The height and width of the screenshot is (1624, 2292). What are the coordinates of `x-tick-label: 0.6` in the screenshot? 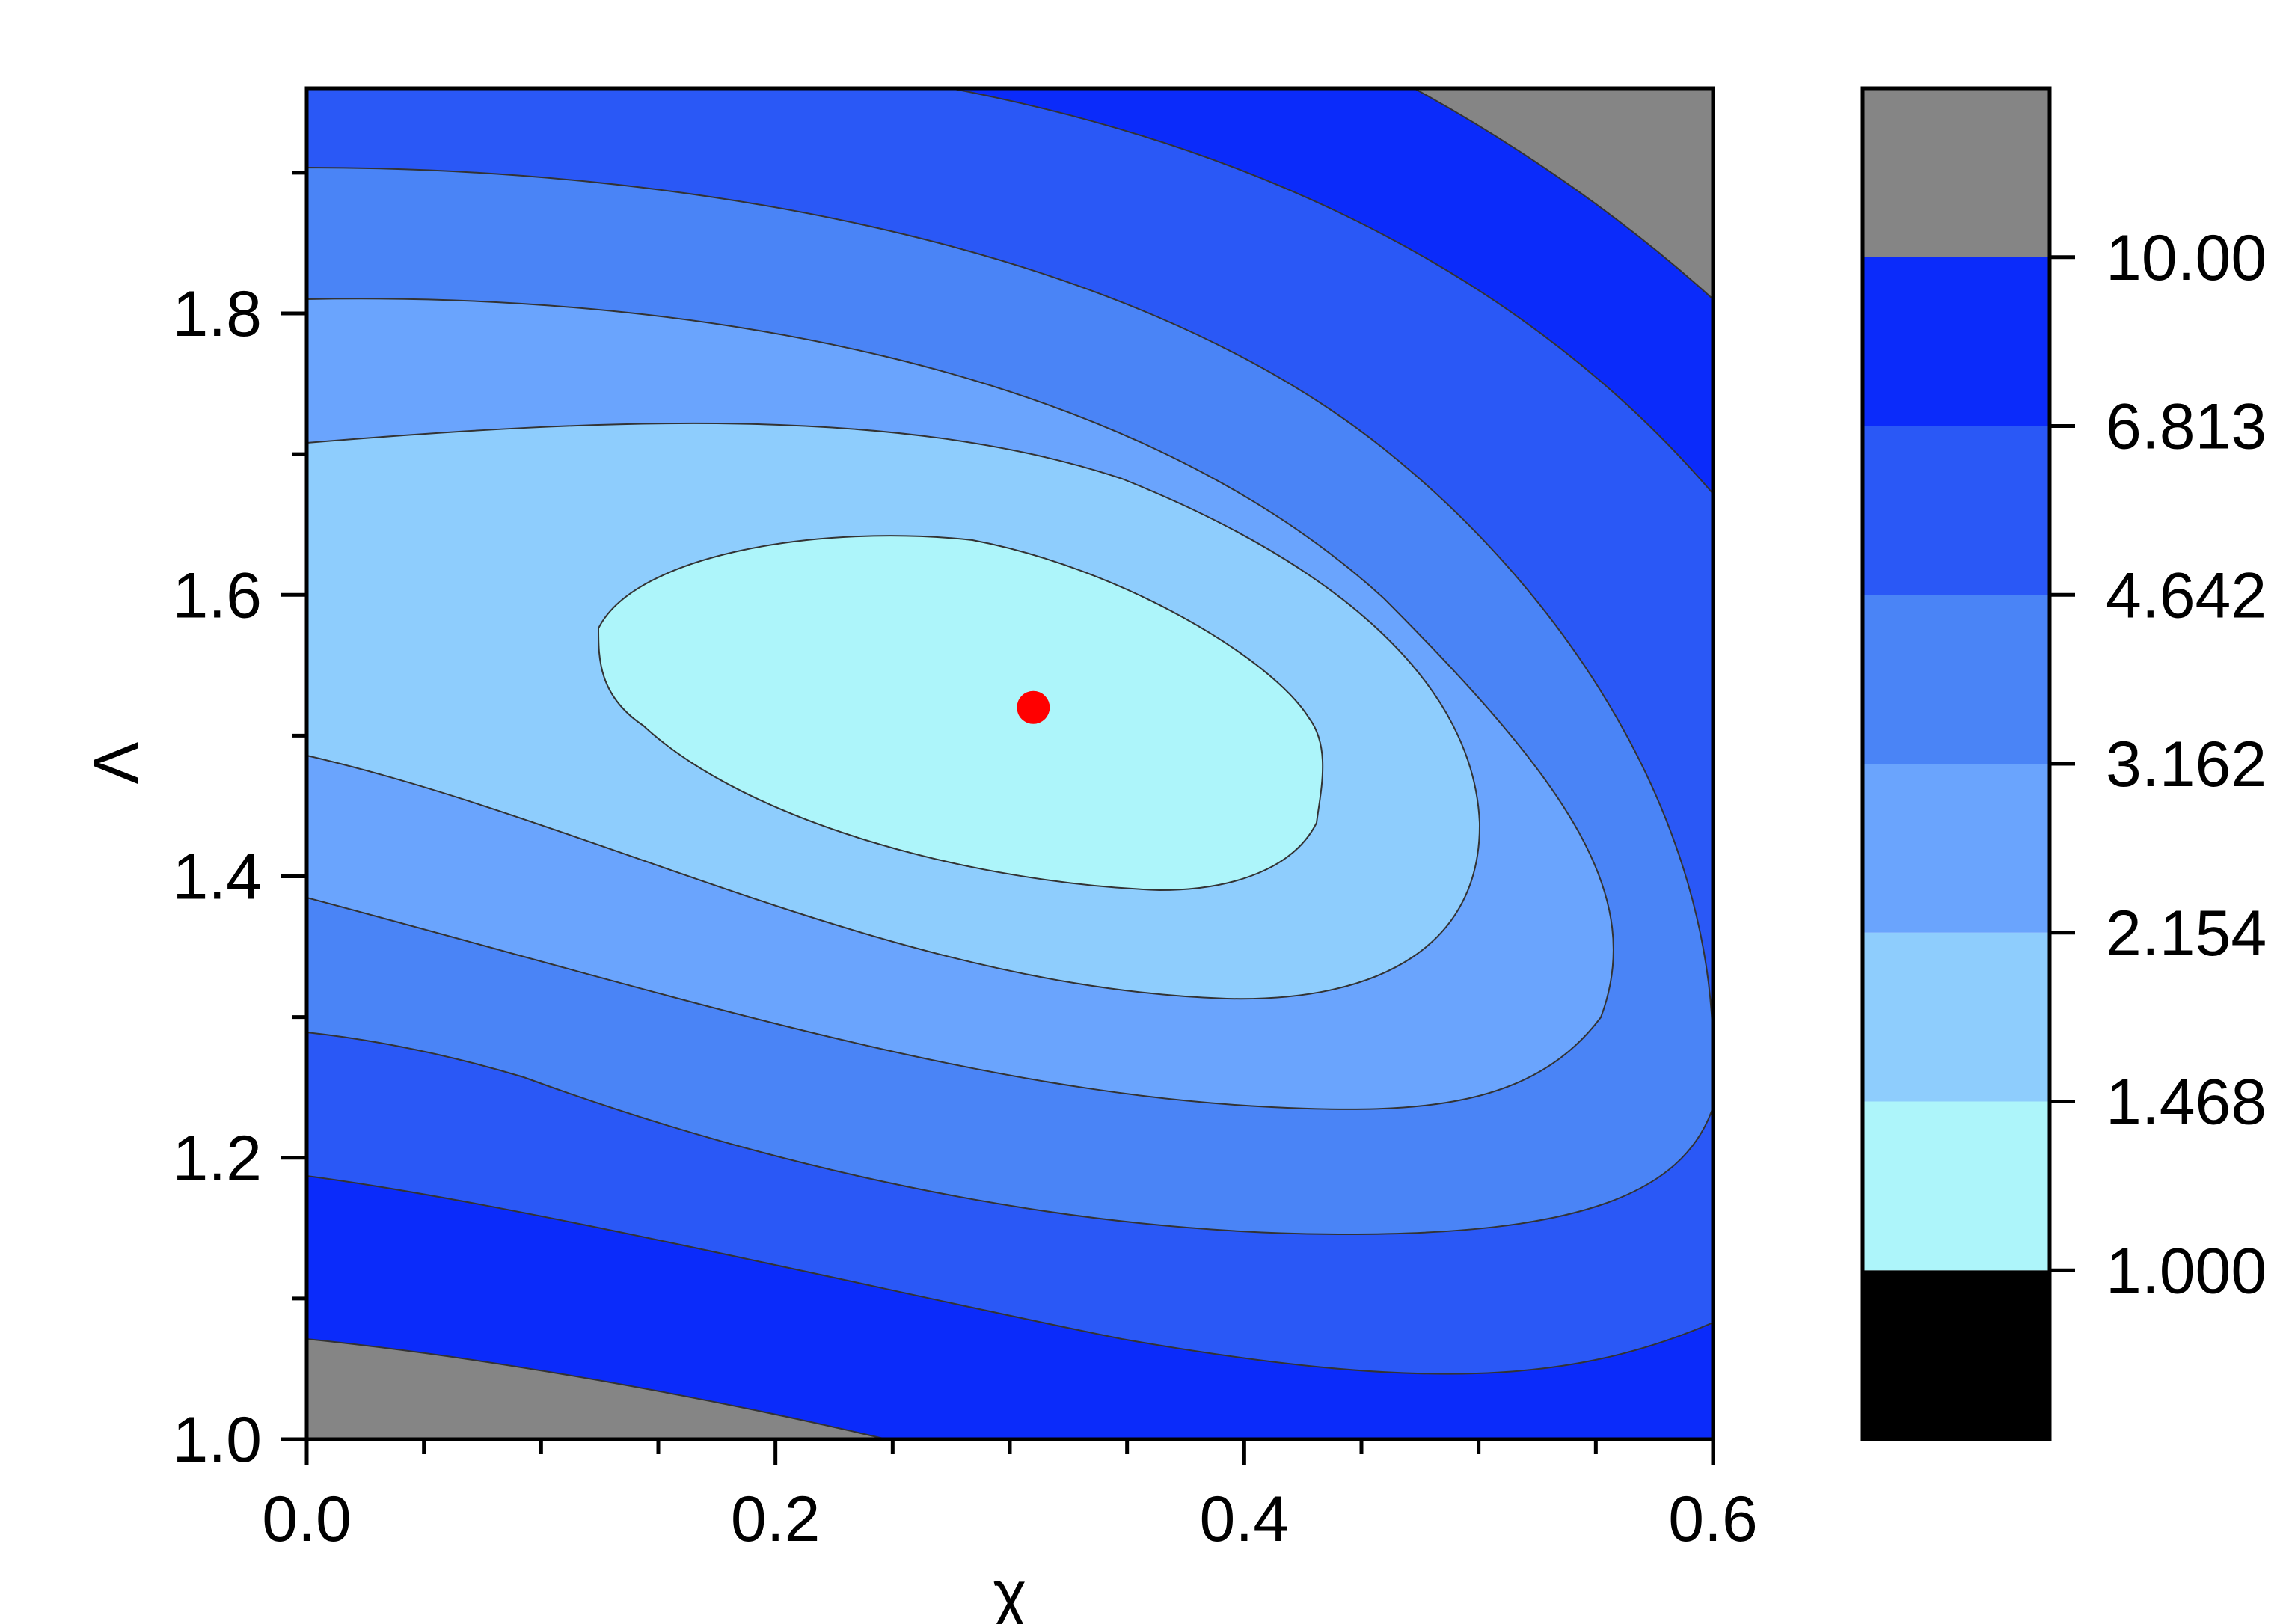 It's located at (1713, 1519).